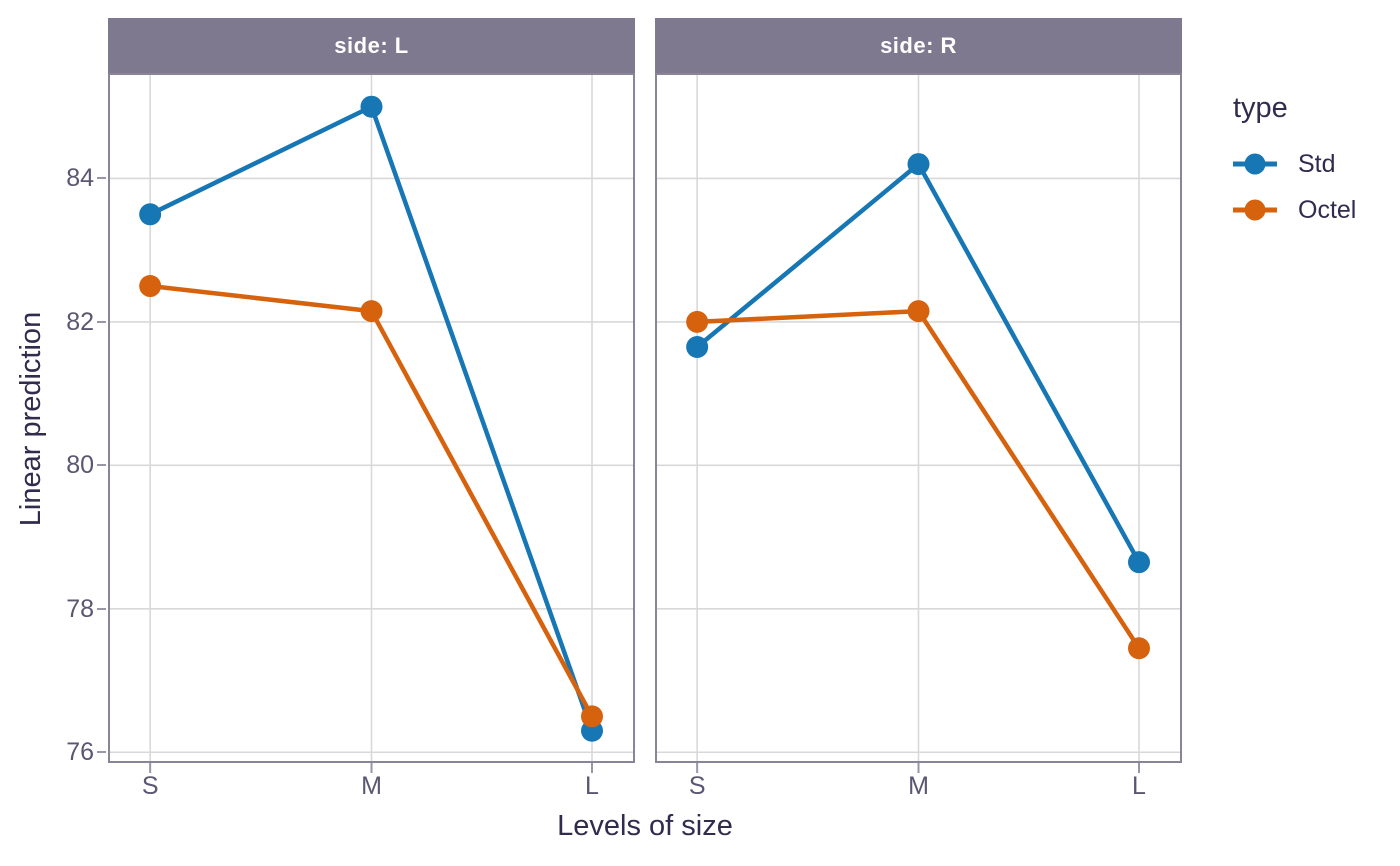 The image size is (1400, 866). I want to click on x-axis-title: Levels of size, so click(645, 826).